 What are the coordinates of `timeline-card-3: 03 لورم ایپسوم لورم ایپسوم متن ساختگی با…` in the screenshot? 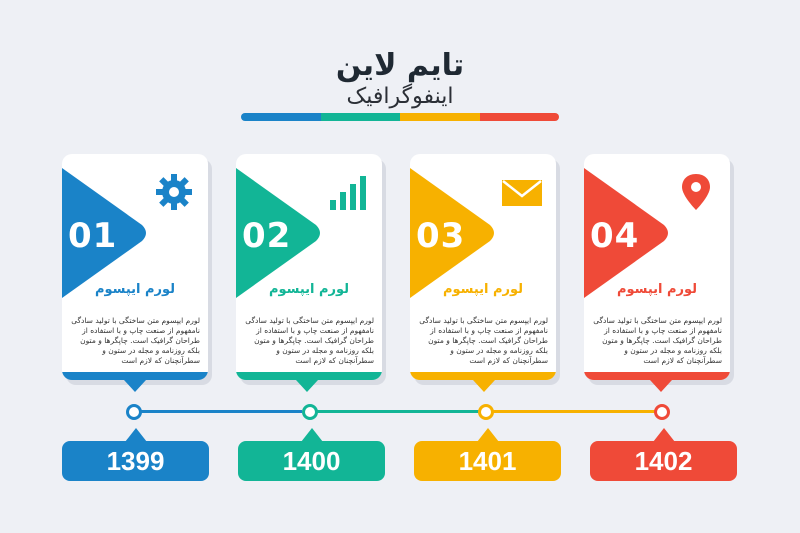 It's located at (483, 267).